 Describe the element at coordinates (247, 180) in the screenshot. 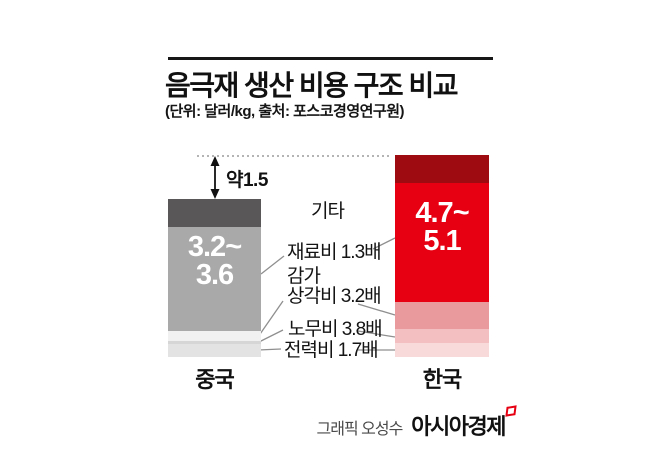

I see `gap-annotation-label: 약1.5` at that location.